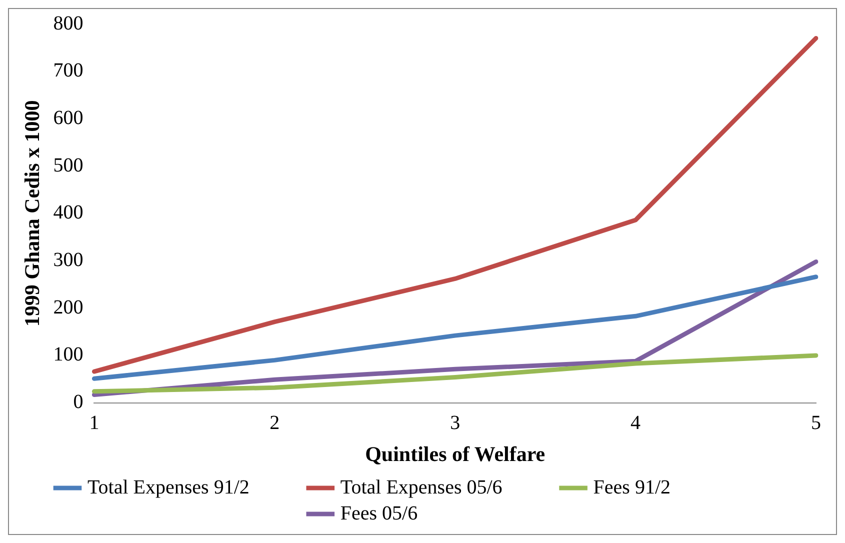  What do you see at coordinates (684, 487) in the screenshot?
I see `legend-label: Fees 91/2` at bounding box center [684, 487].